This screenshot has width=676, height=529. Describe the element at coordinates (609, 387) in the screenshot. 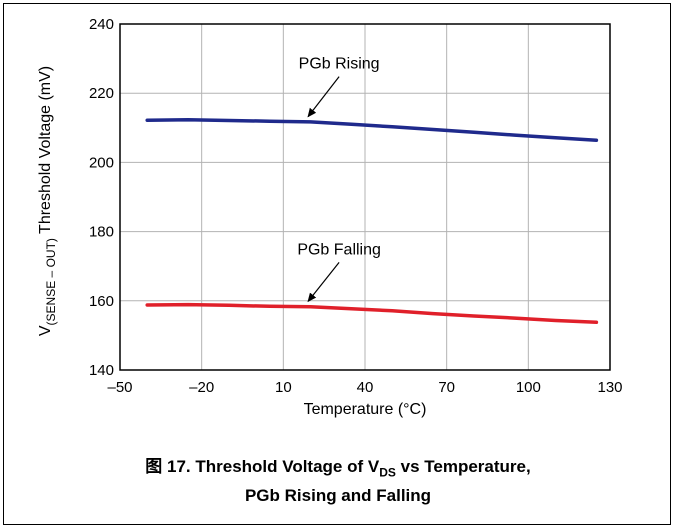

I see `x-tick-label: 130` at that location.